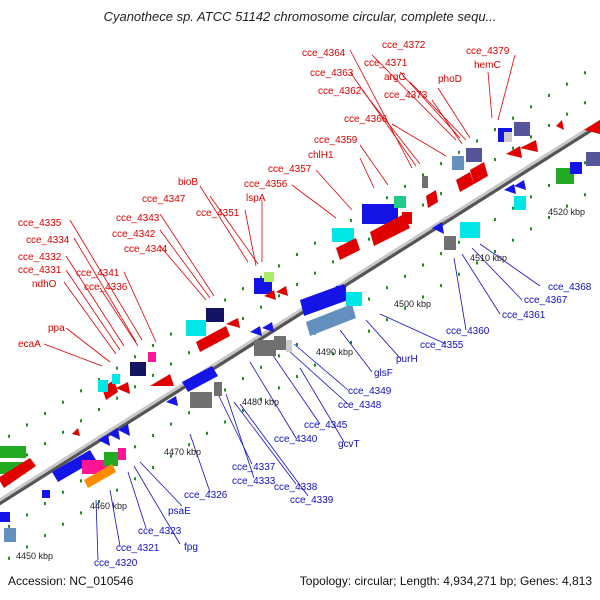  Describe the element at coordinates (164, 199) in the screenshot. I see `gene-label: cce_4347` at that location.